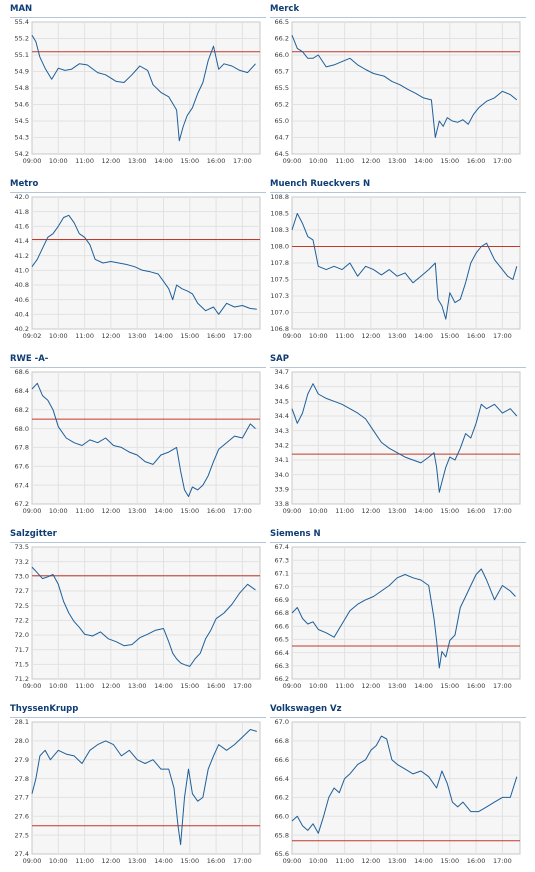 The height and width of the screenshot is (872, 535). Describe the element at coordinates (22, 429) in the screenshot. I see `y-tick-label: 68.0` at that location.